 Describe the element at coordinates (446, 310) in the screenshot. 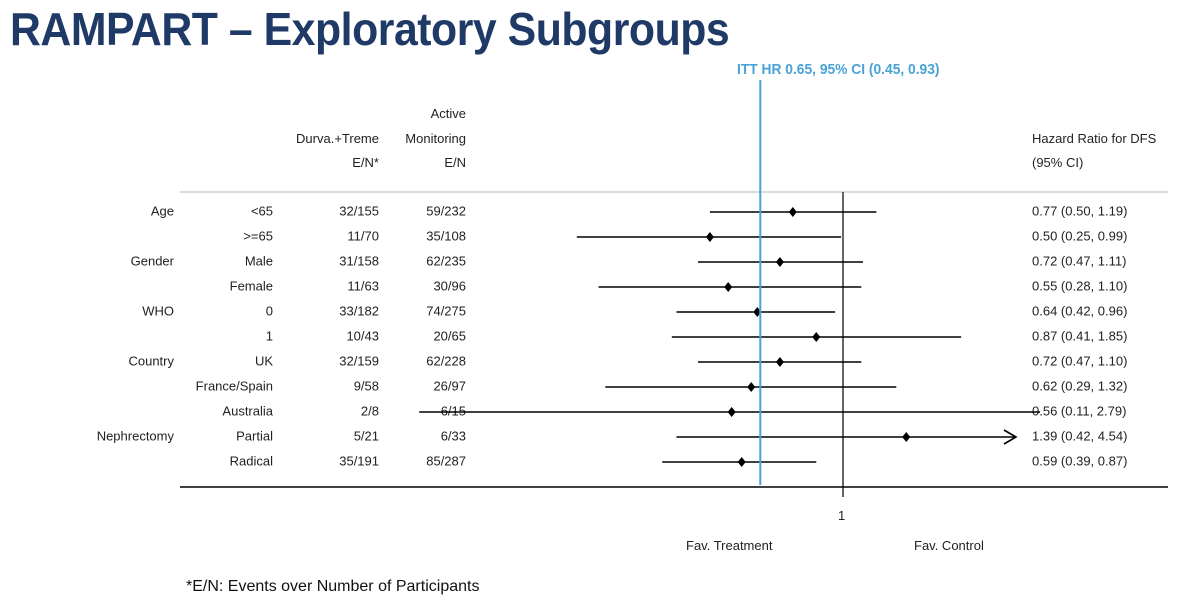

I see `control-en-value: 74/275` at that location.